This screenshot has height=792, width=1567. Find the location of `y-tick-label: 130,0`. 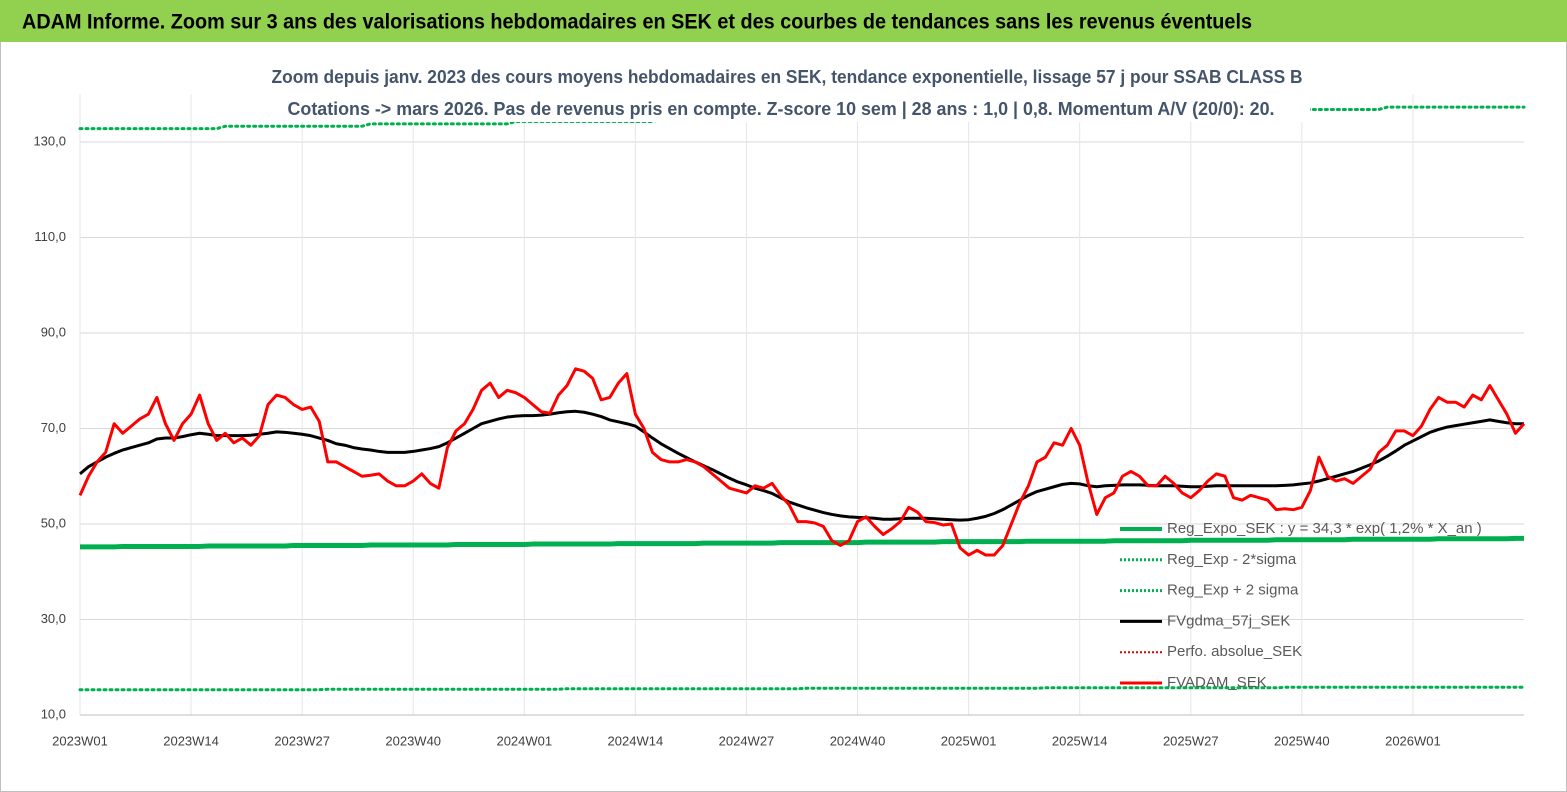

y-tick-label: 130,0 is located at coordinates (49, 140).